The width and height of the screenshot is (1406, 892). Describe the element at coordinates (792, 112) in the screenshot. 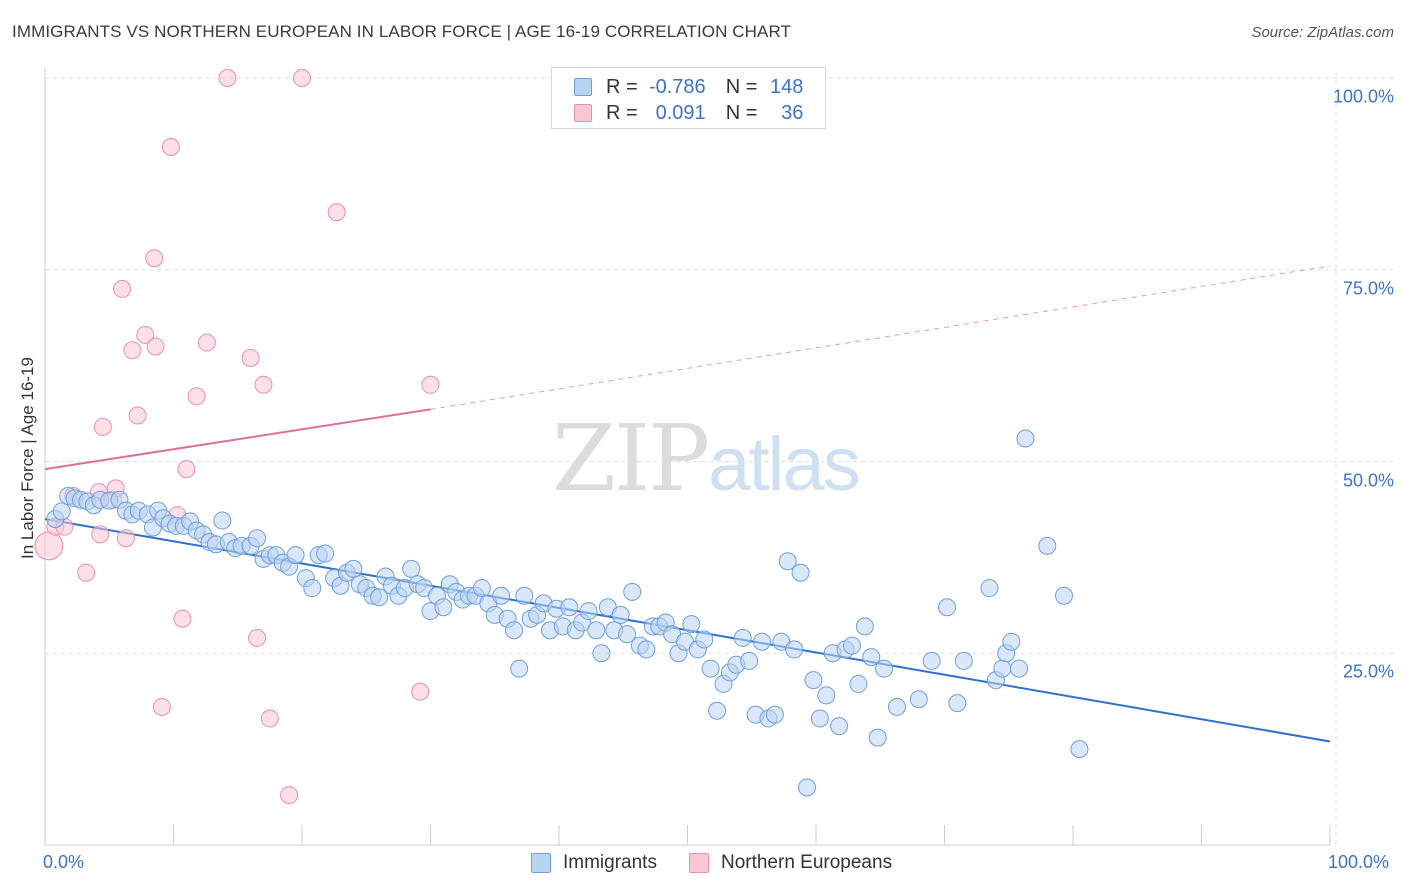

I see `legend-n-value: 36` at that location.